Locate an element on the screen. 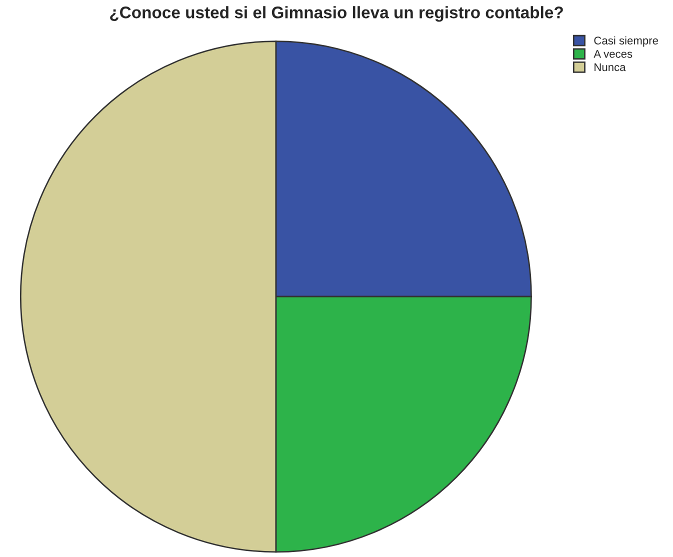  legend-label: Nunca is located at coordinates (610, 67).